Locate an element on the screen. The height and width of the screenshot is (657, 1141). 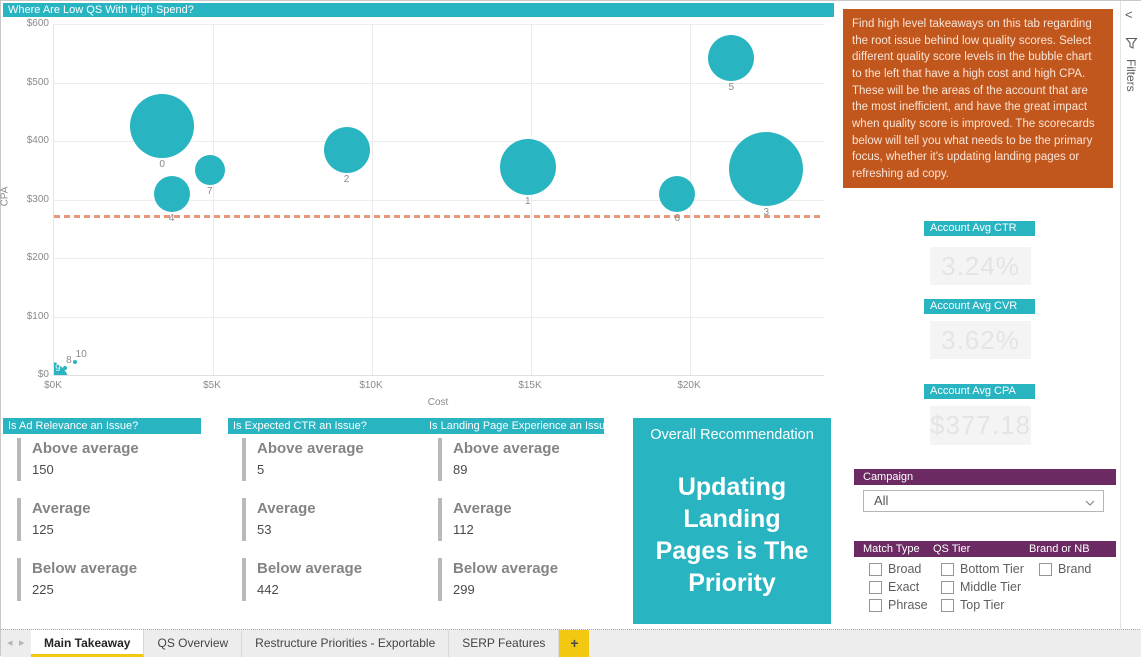
slicer-title-match-type: Match Type is located at coordinates (891, 549).